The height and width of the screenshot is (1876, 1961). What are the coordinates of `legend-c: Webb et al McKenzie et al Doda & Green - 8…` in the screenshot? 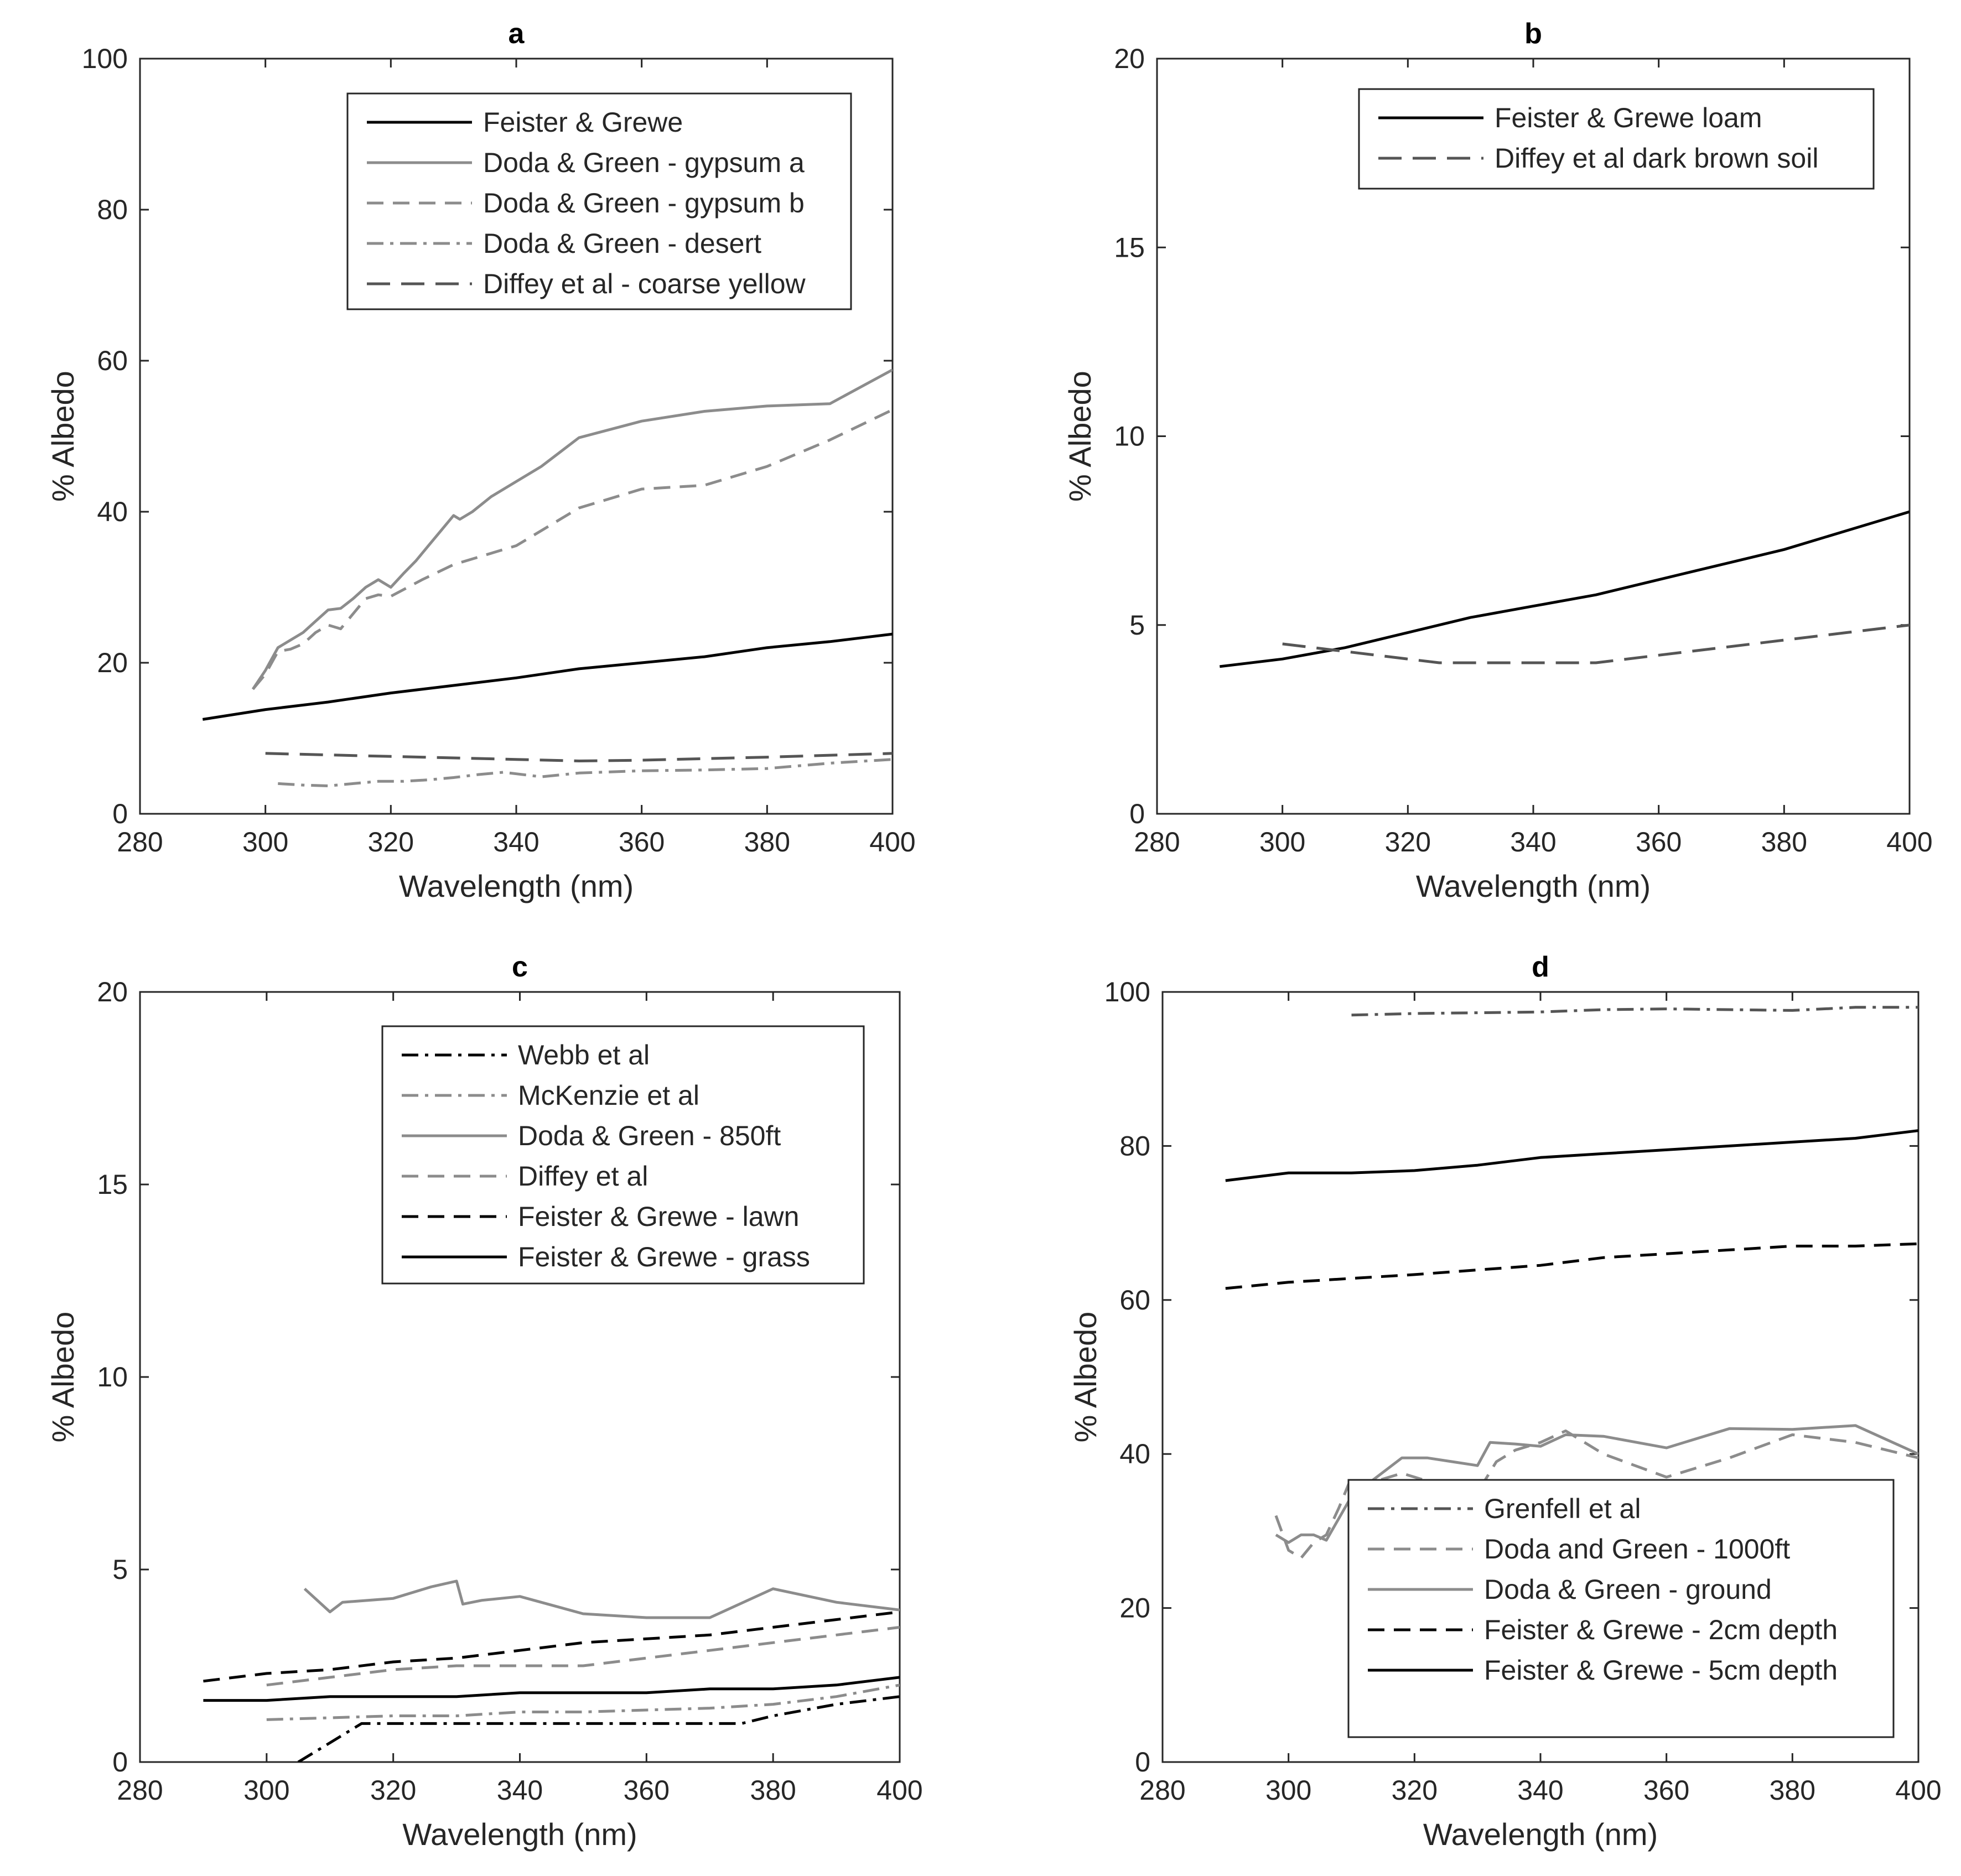 It's located at (623, 1155).